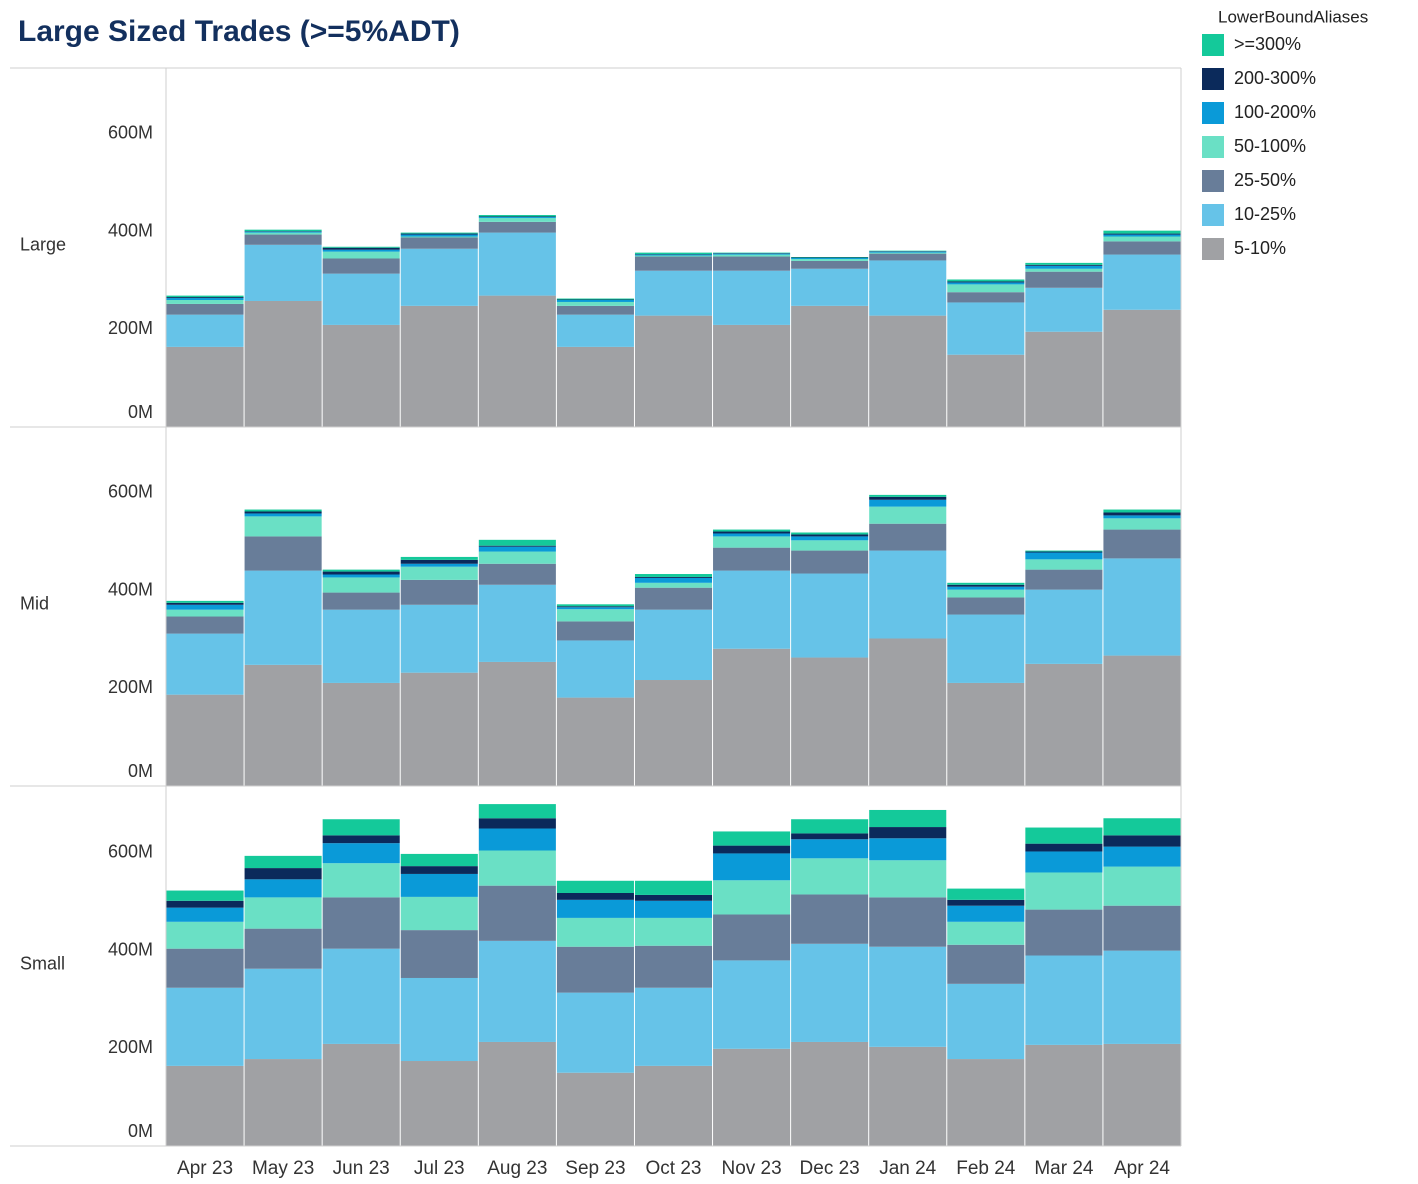  What do you see at coordinates (130, 328) in the screenshot?
I see `y-tick-label: 200M` at bounding box center [130, 328].